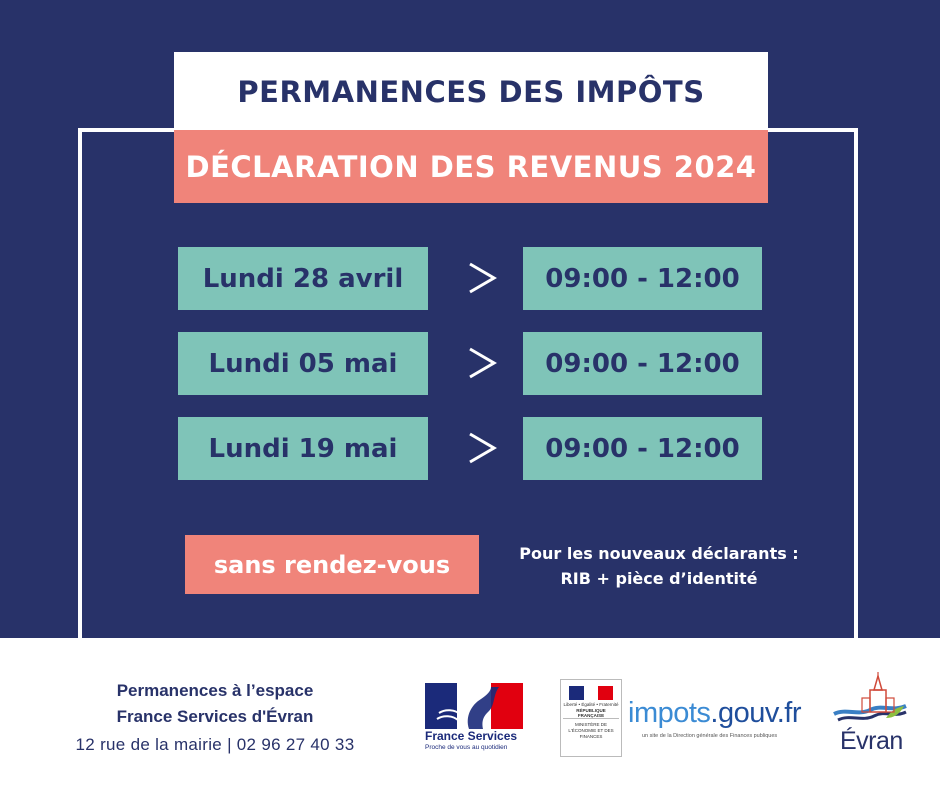  I want to click on session-date-box: Lundi 05 mai, so click(303, 363).